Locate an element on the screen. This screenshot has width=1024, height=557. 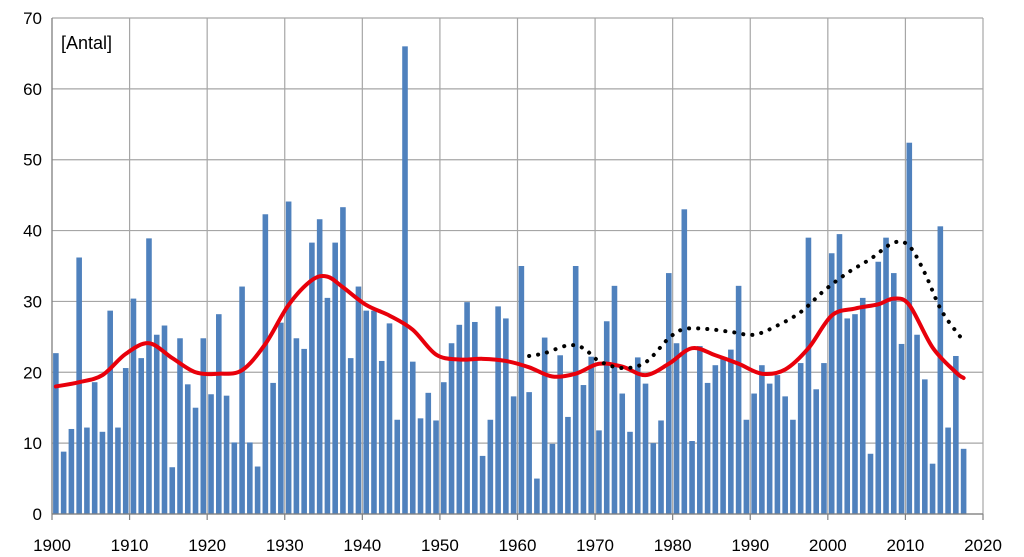
x-tick-label: 1950 is located at coordinates (440, 545).